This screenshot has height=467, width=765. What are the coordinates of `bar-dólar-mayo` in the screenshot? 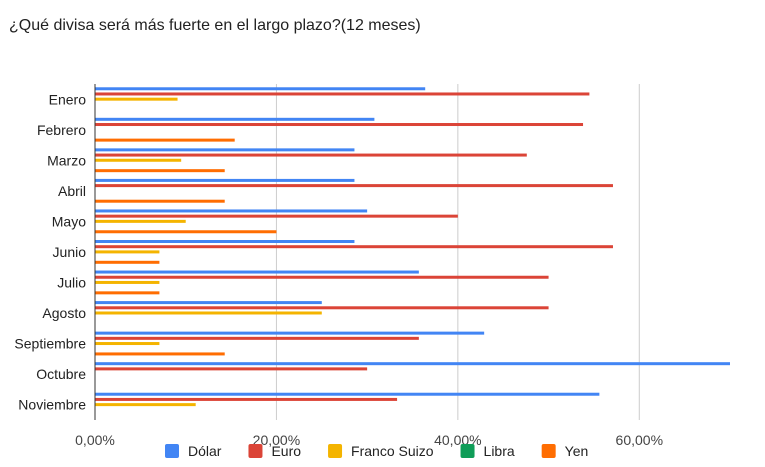 It's located at (231, 211).